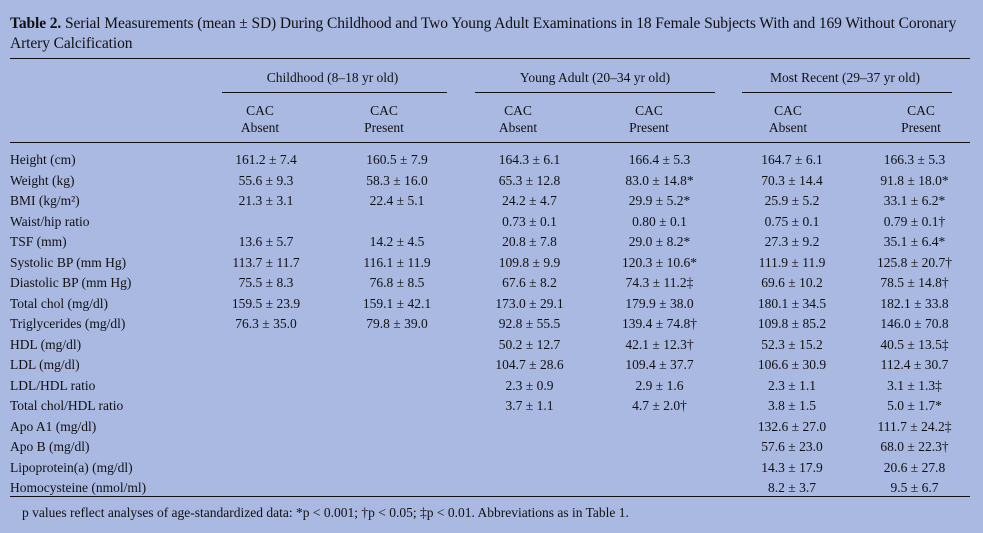 The height and width of the screenshot is (533, 983). I want to click on table-cell: 78.5 ± 14.8†, so click(914, 283).